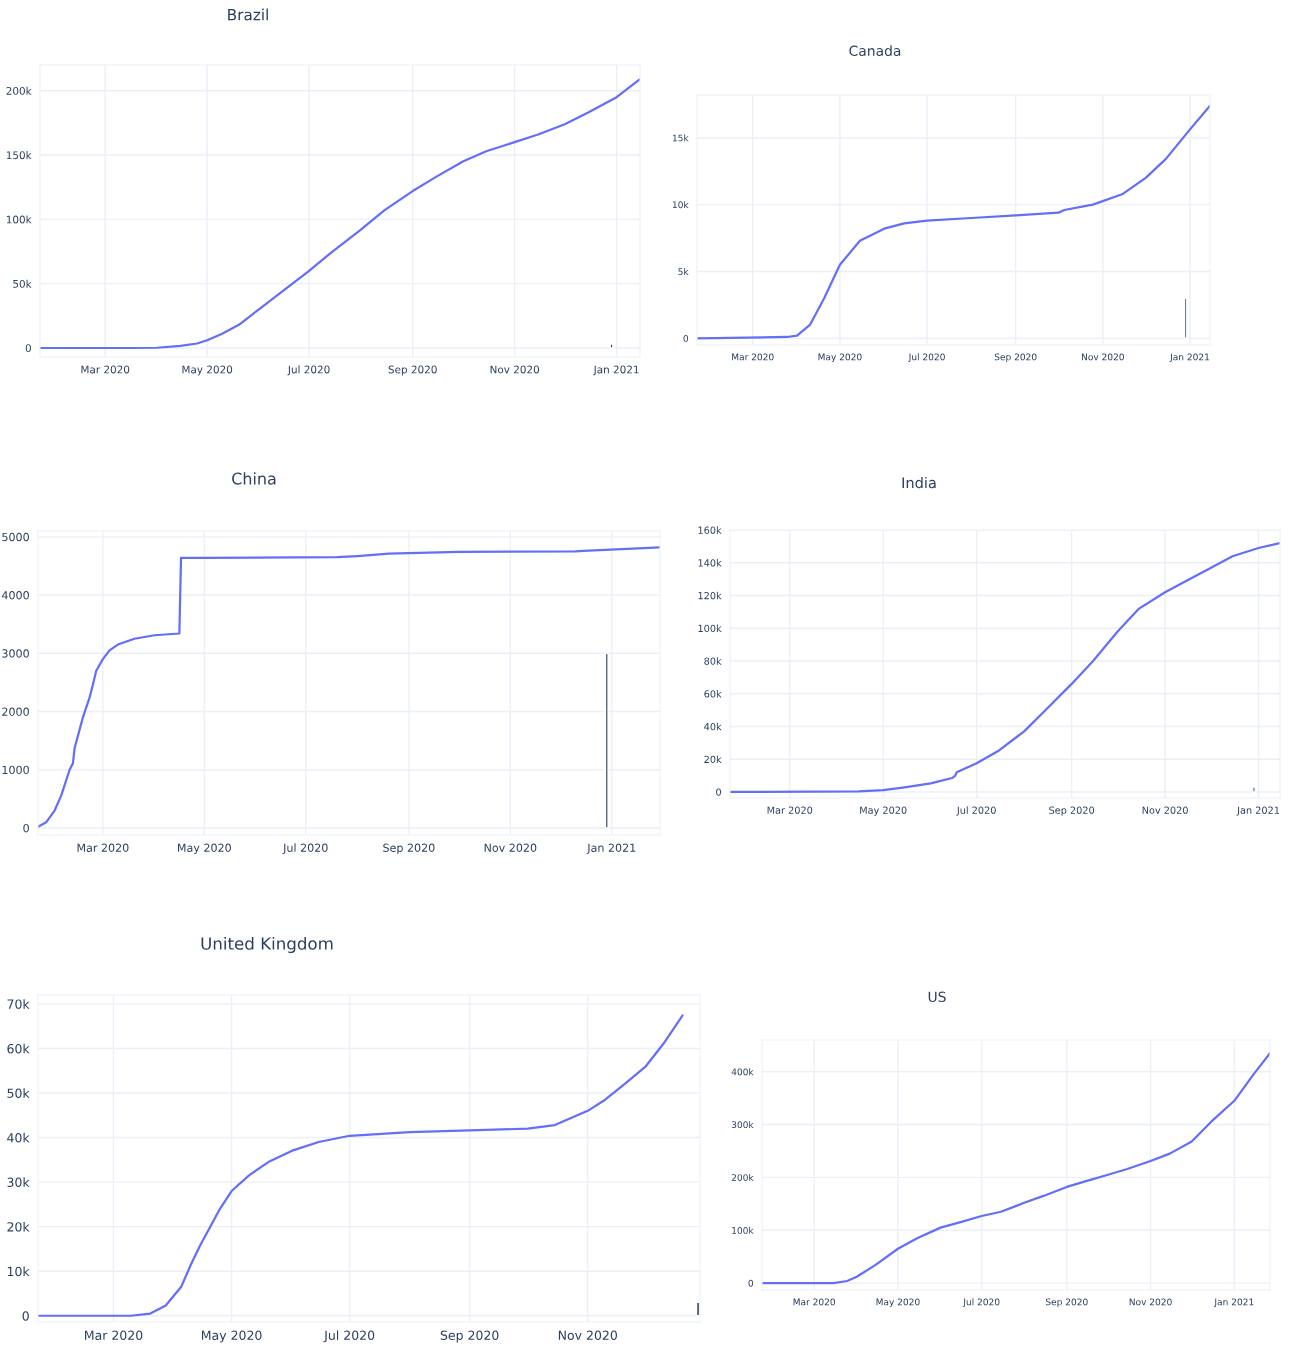  I want to click on chart-title: Brazil, so click(248, 14).